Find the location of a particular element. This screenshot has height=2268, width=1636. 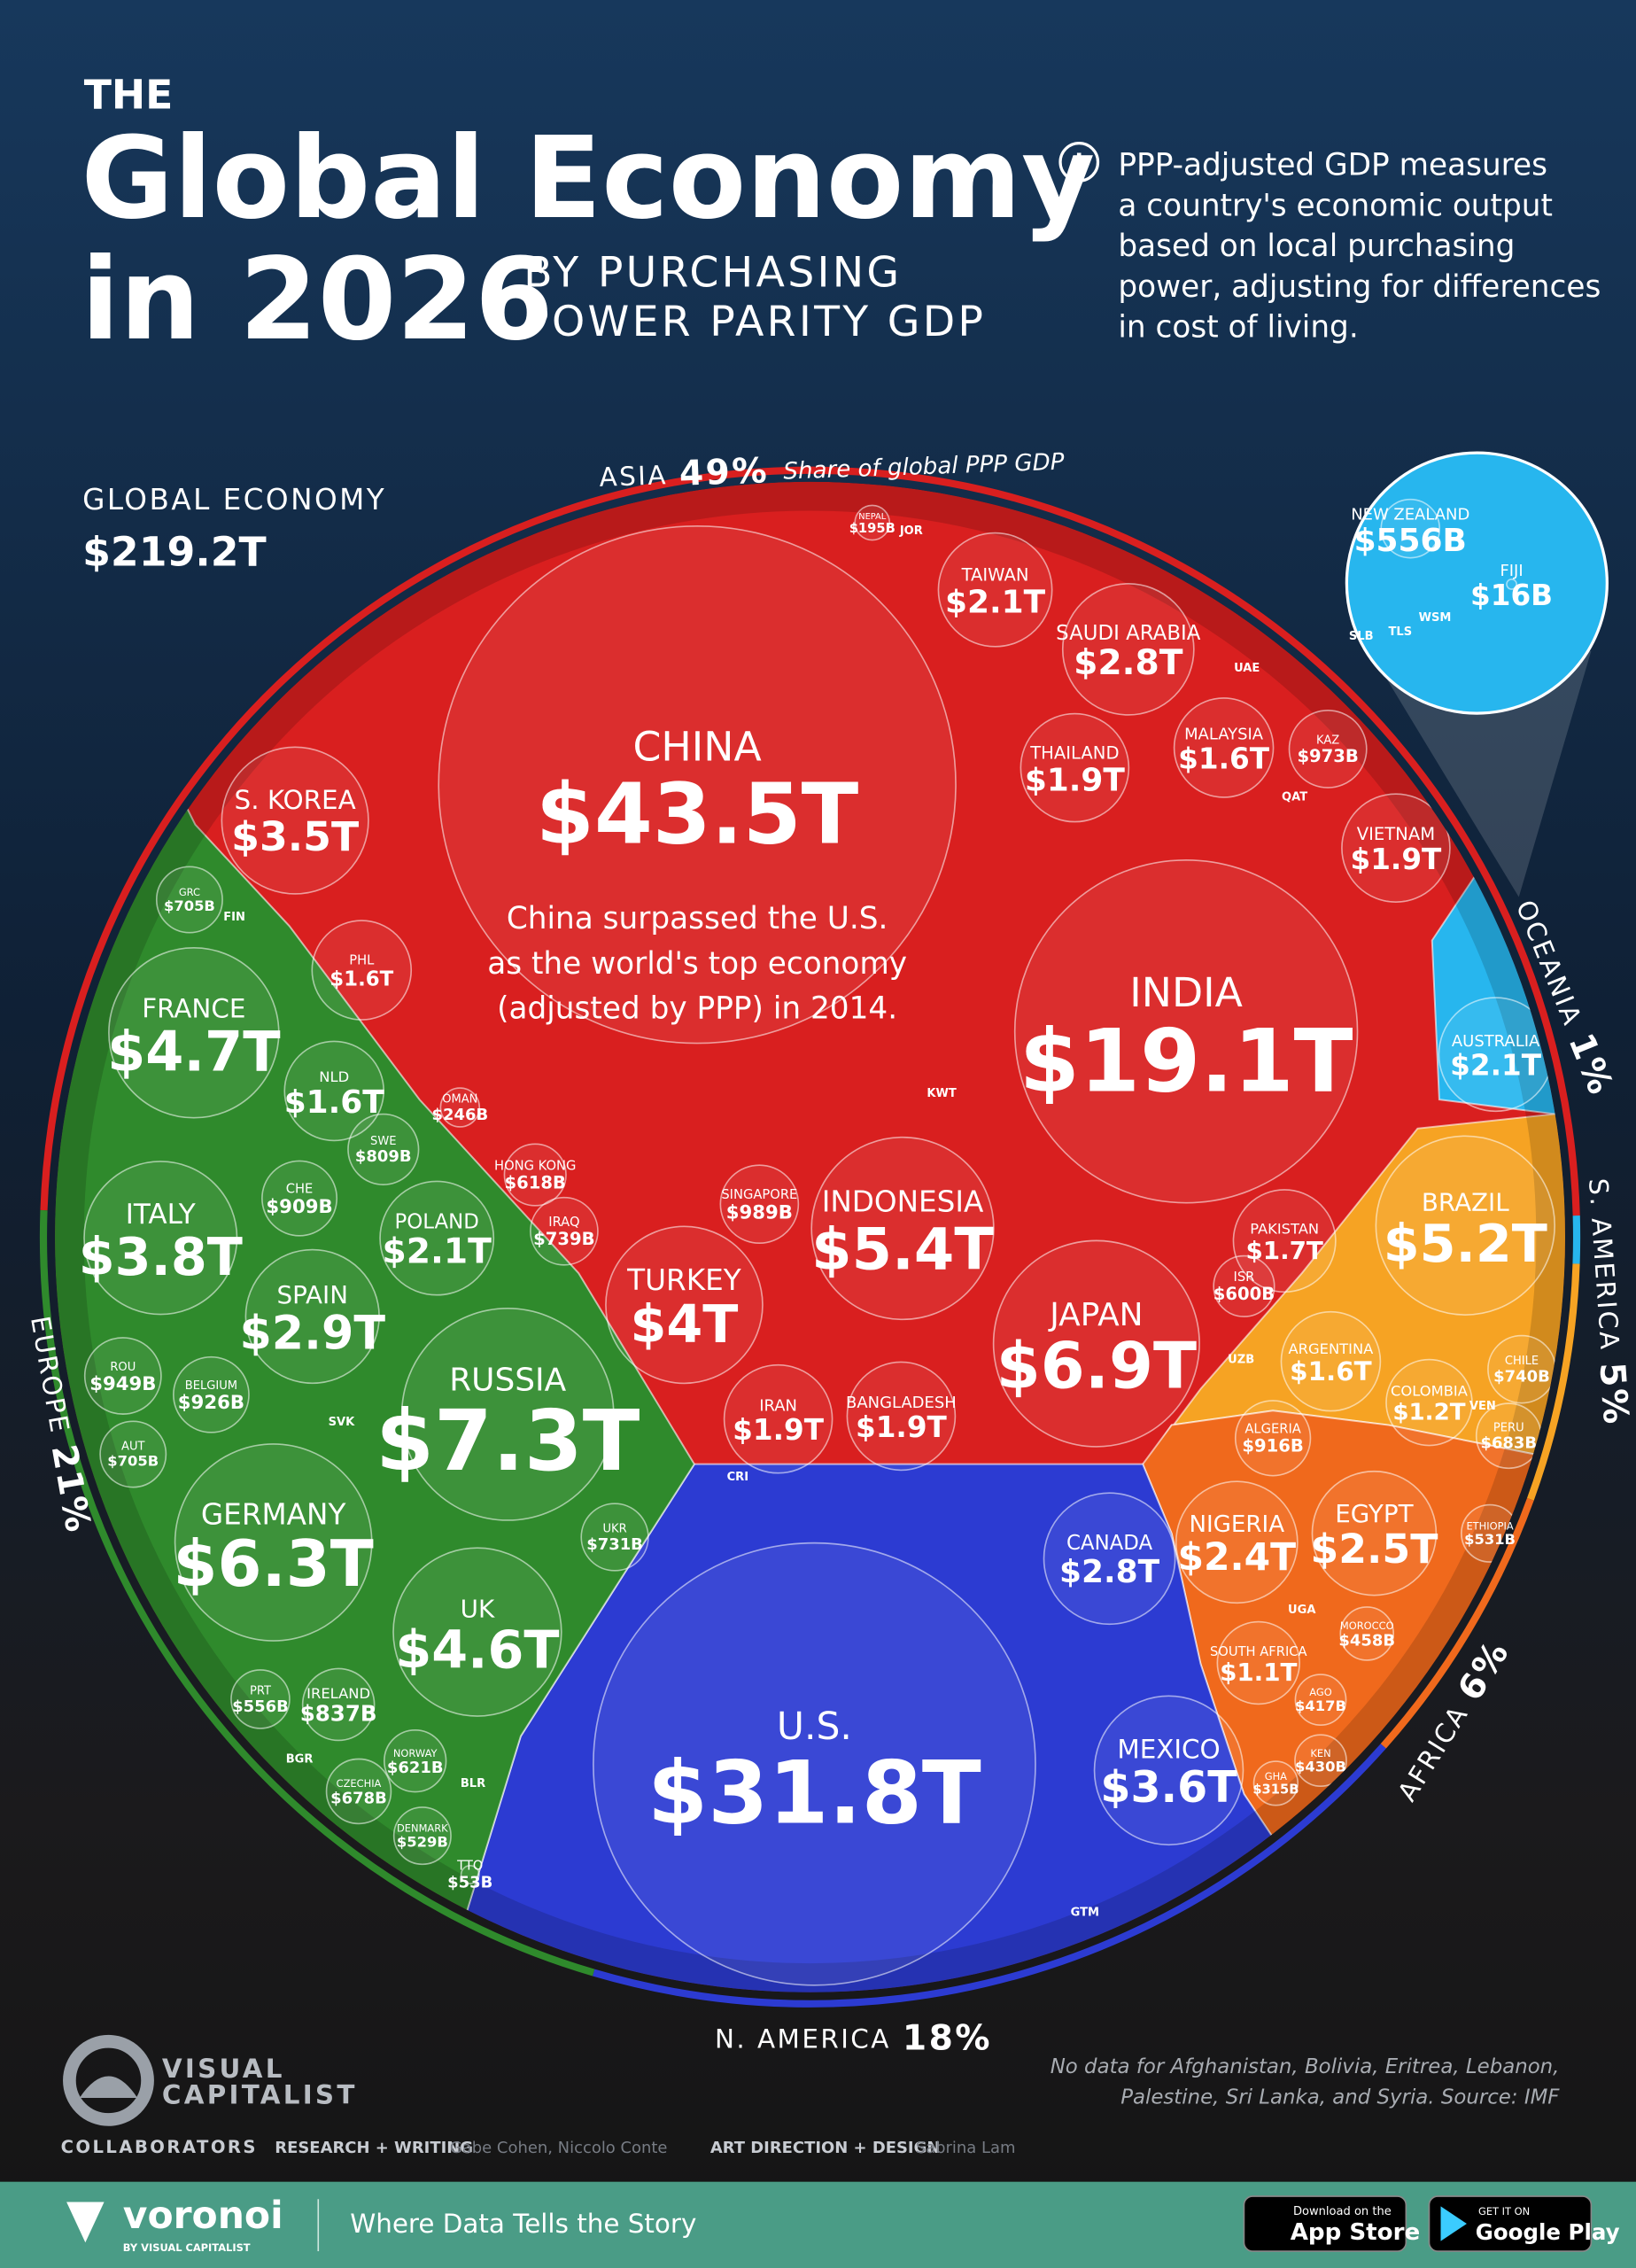

country-name: RUSSIA is located at coordinates (507, 1381).